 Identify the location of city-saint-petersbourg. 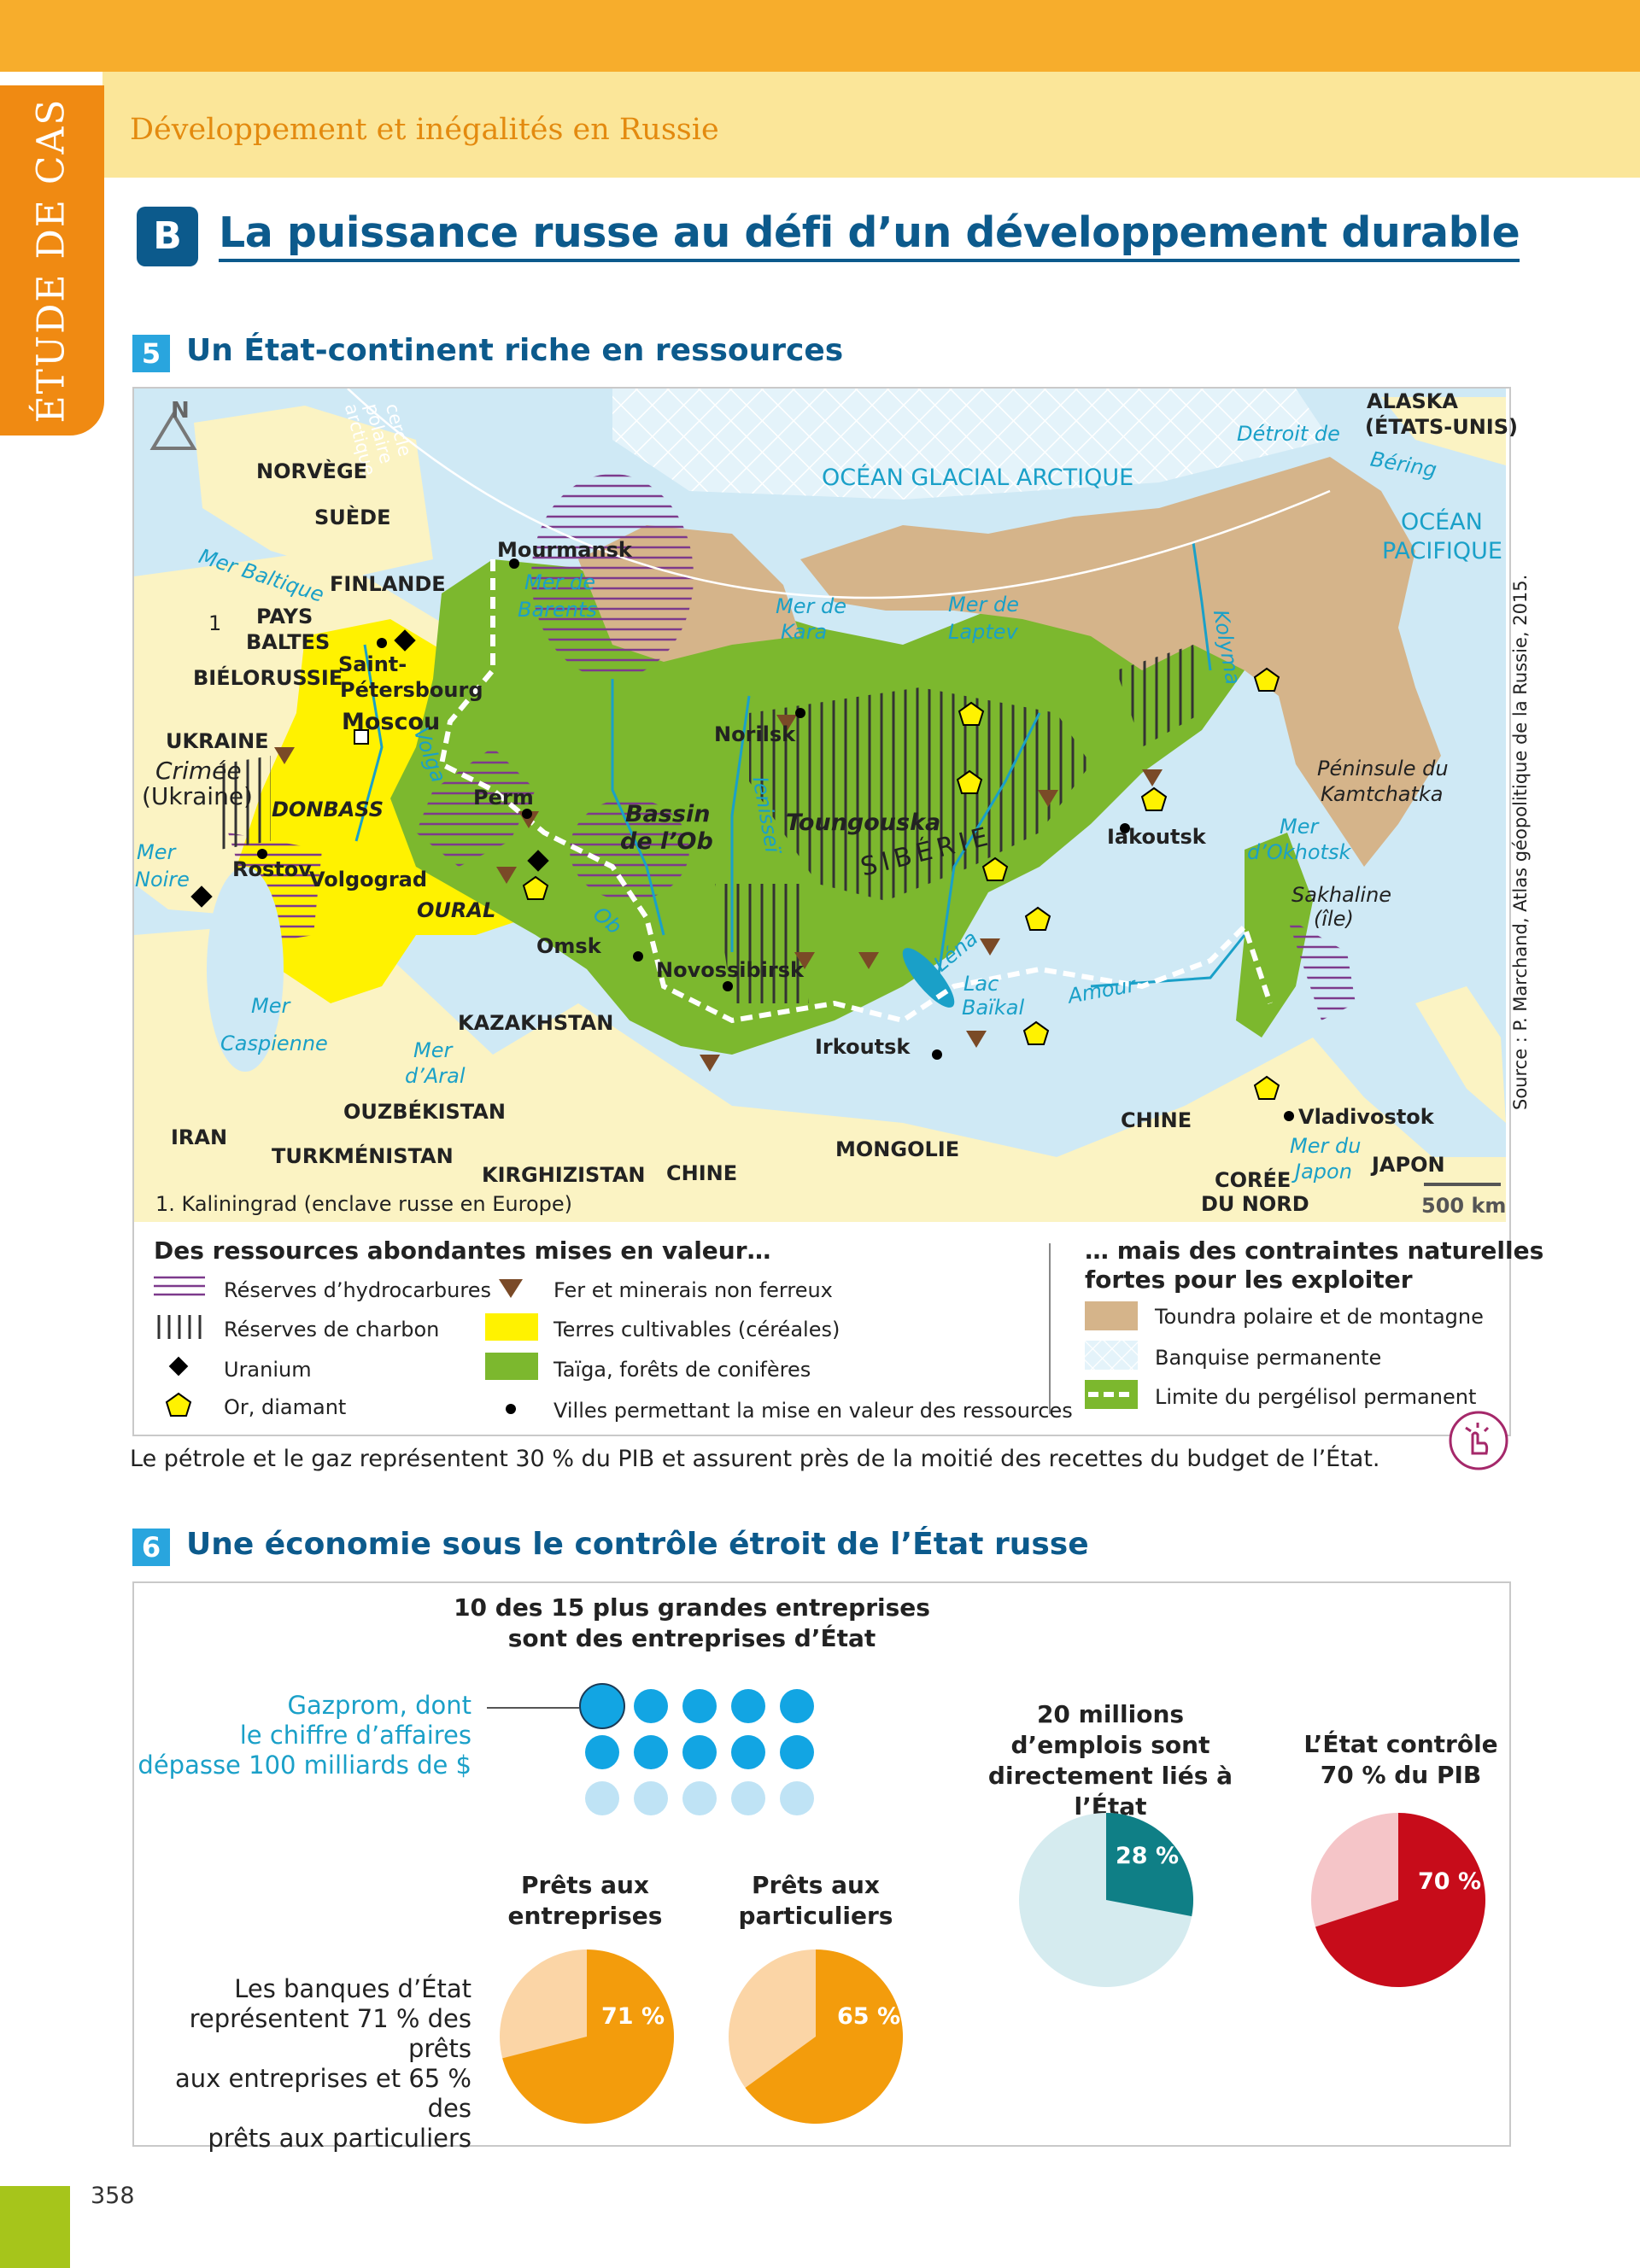
(382, 643).